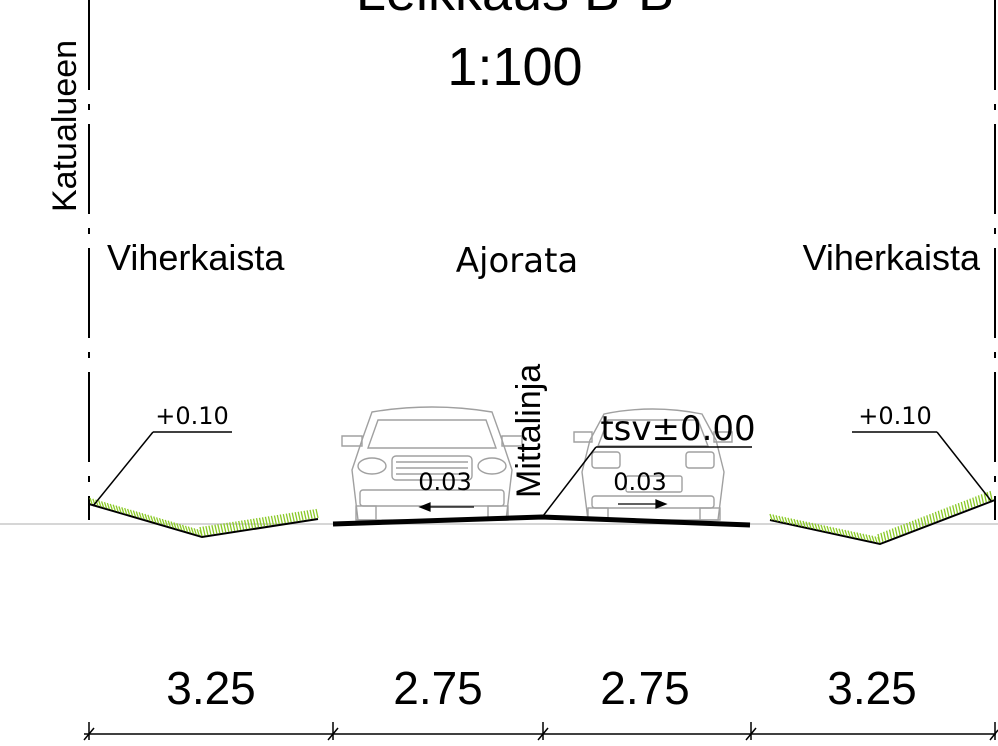  What do you see at coordinates (643, 504) in the screenshot?
I see `slope-arrow-right-icon` at bounding box center [643, 504].